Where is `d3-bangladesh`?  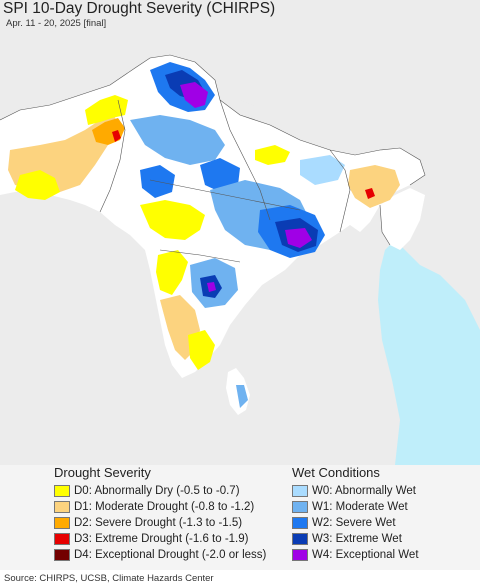 d3-bangladesh is located at coordinates (370, 193).